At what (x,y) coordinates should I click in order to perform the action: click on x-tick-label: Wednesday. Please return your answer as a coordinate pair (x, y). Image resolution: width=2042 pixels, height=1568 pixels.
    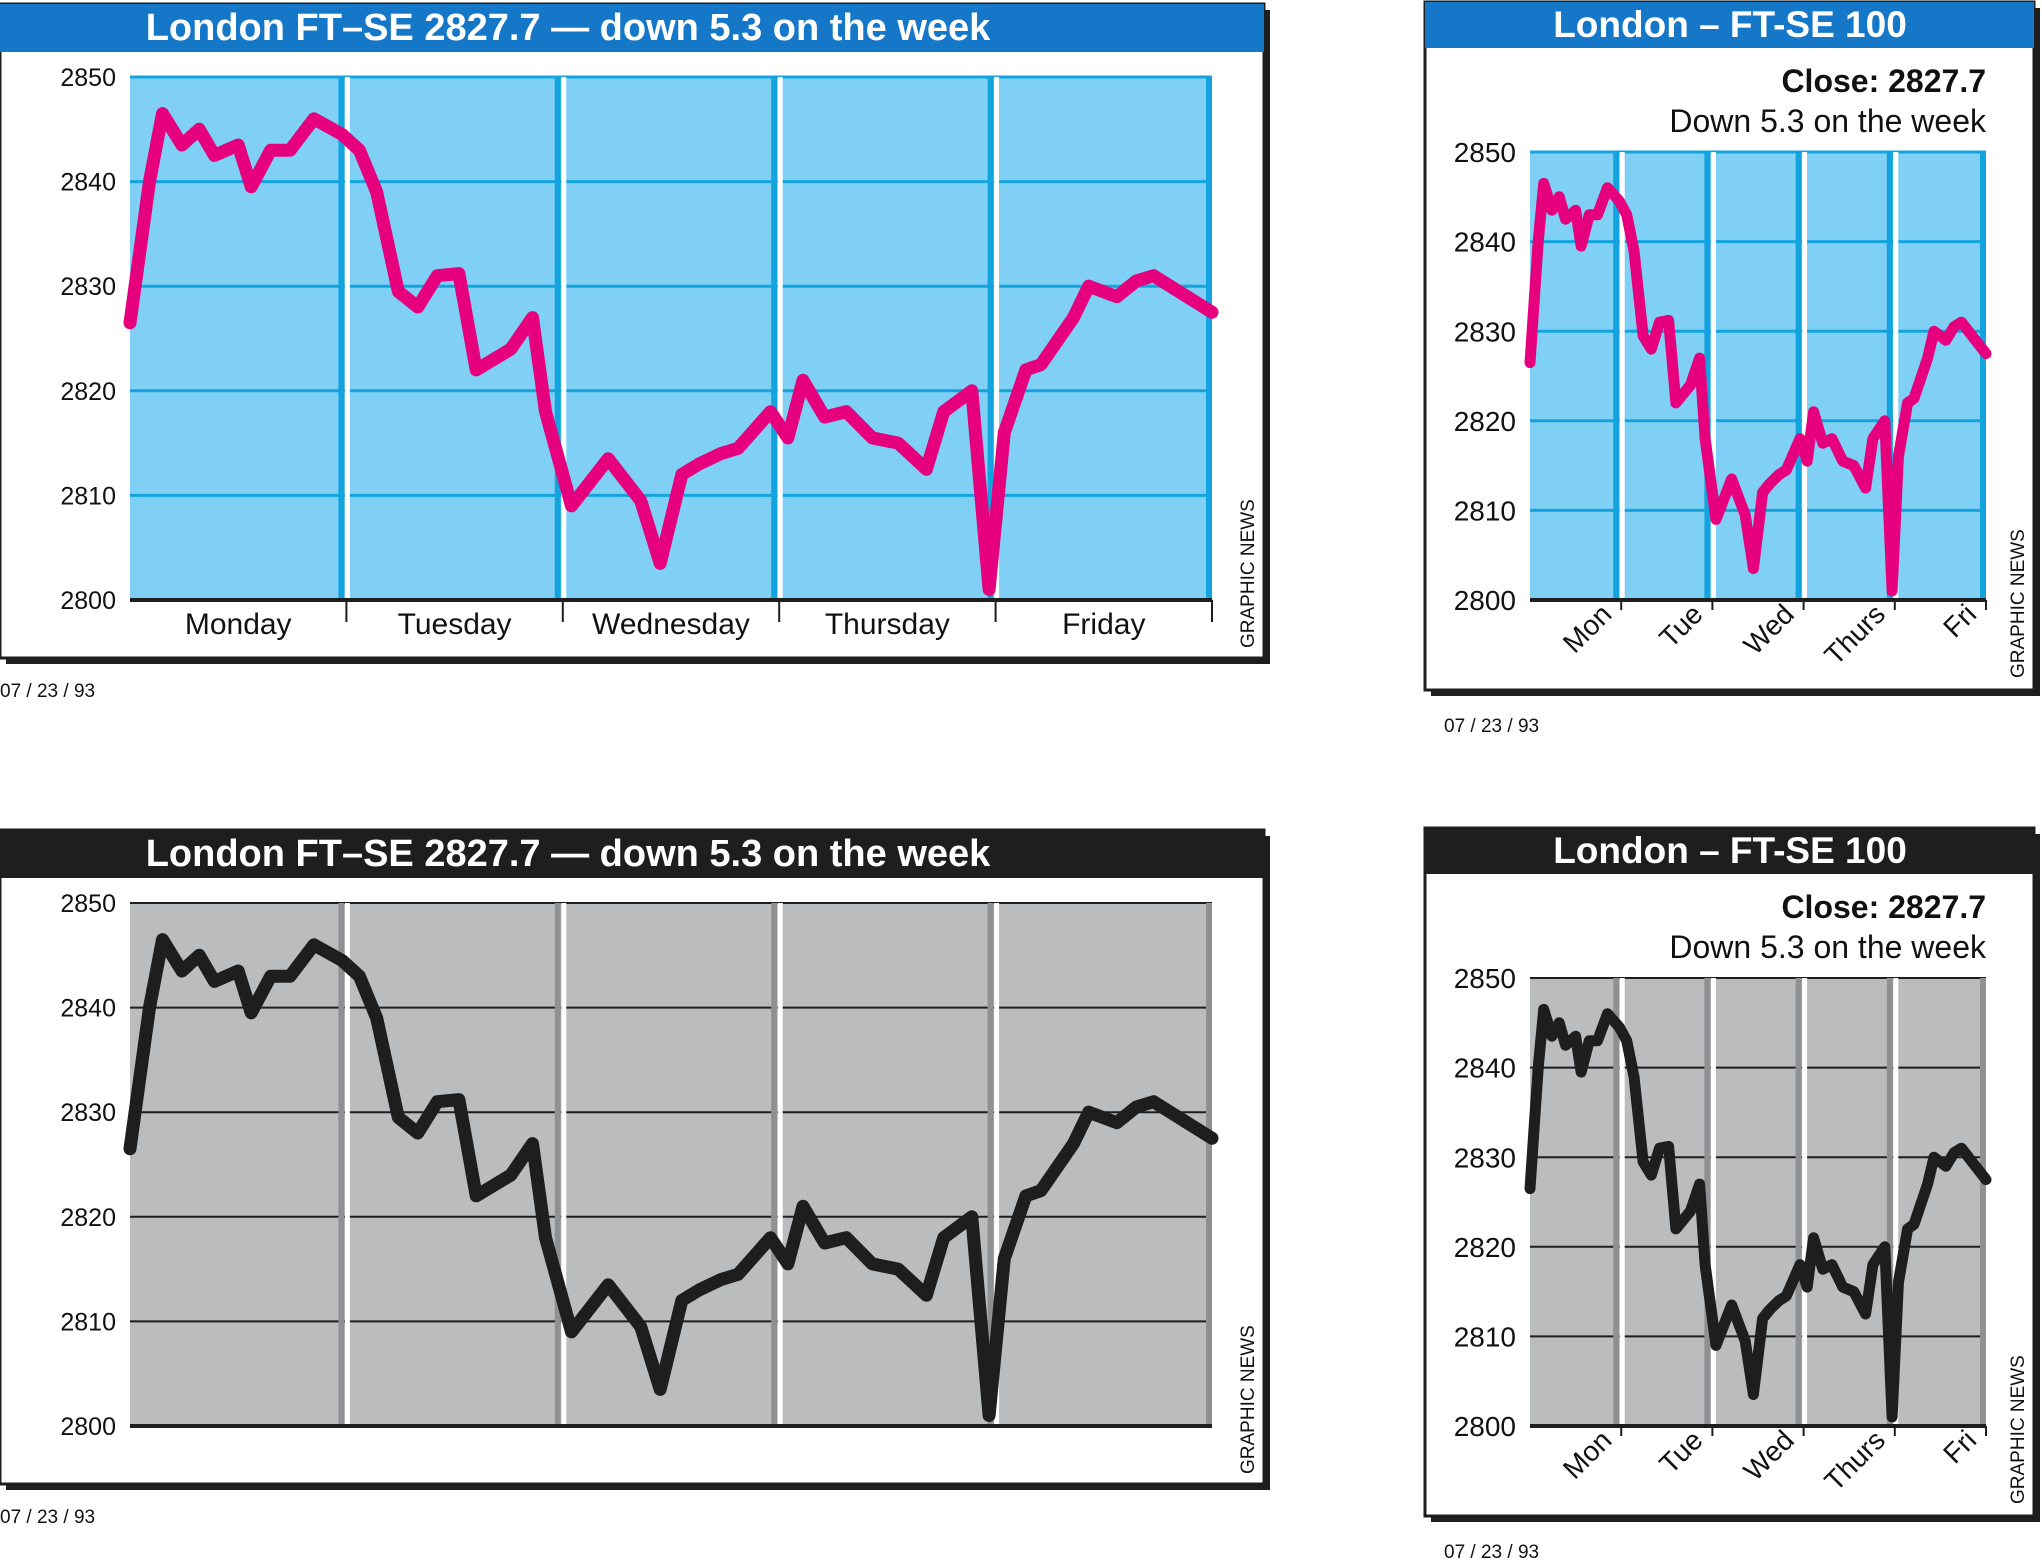
    Looking at the image, I should click on (671, 624).